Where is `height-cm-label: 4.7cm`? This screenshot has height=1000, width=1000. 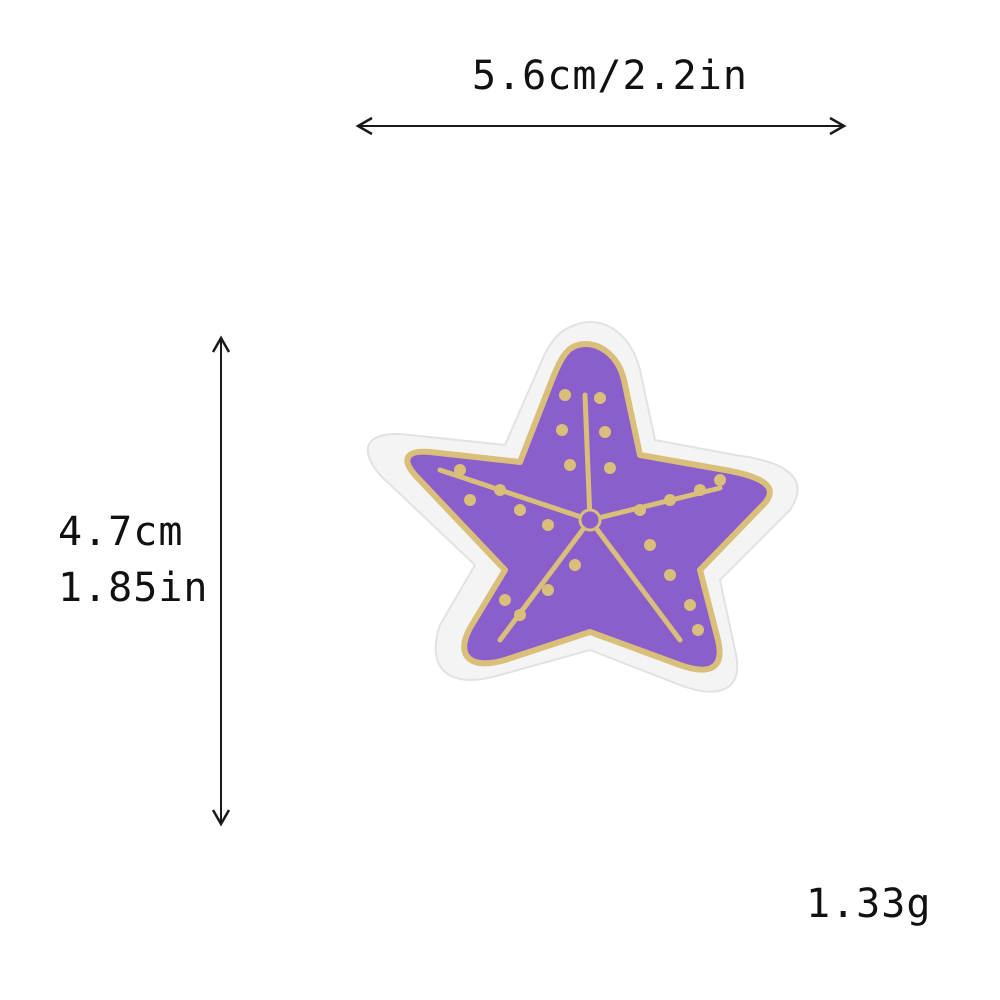
height-cm-label: 4.7cm is located at coordinates (121, 532).